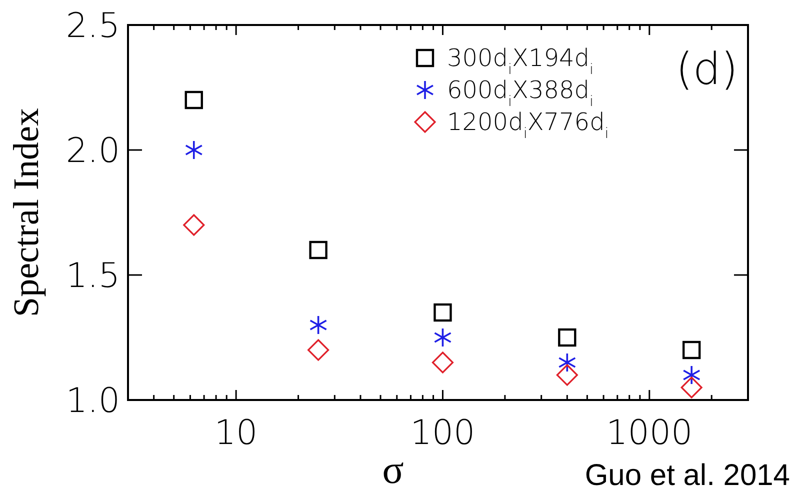 Image resolution: width=797 pixels, height=495 pixels. What do you see at coordinates (93, 151) in the screenshot?
I see `y-tick-label: 2.0` at bounding box center [93, 151].